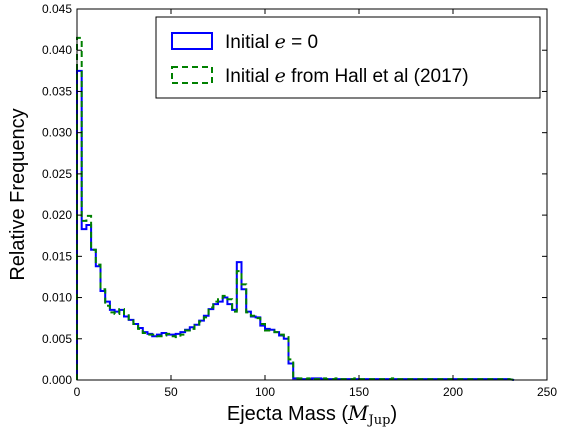  Describe the element at coordinates (57, 9) in the screenshot. I see `y-tick-label: 0.045` at that location.